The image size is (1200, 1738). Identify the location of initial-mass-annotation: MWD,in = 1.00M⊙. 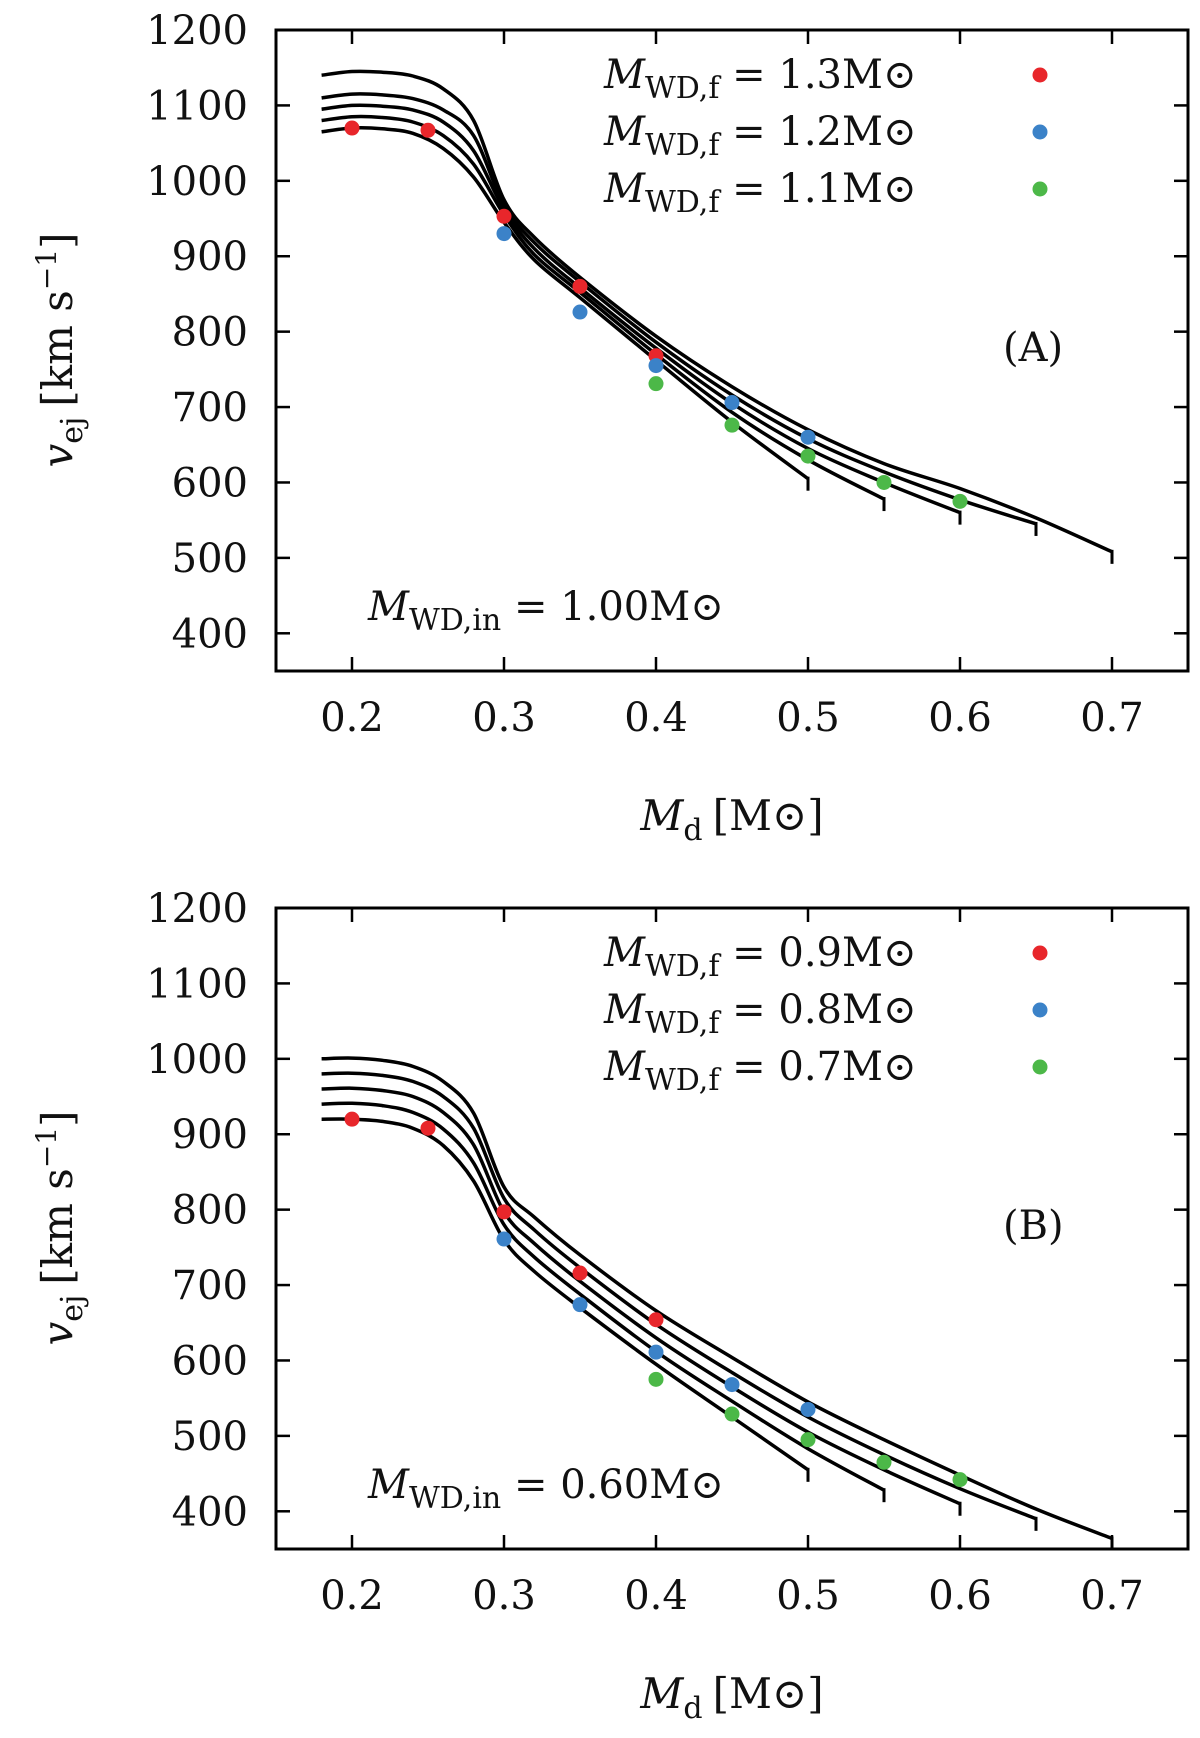
(545, 611).